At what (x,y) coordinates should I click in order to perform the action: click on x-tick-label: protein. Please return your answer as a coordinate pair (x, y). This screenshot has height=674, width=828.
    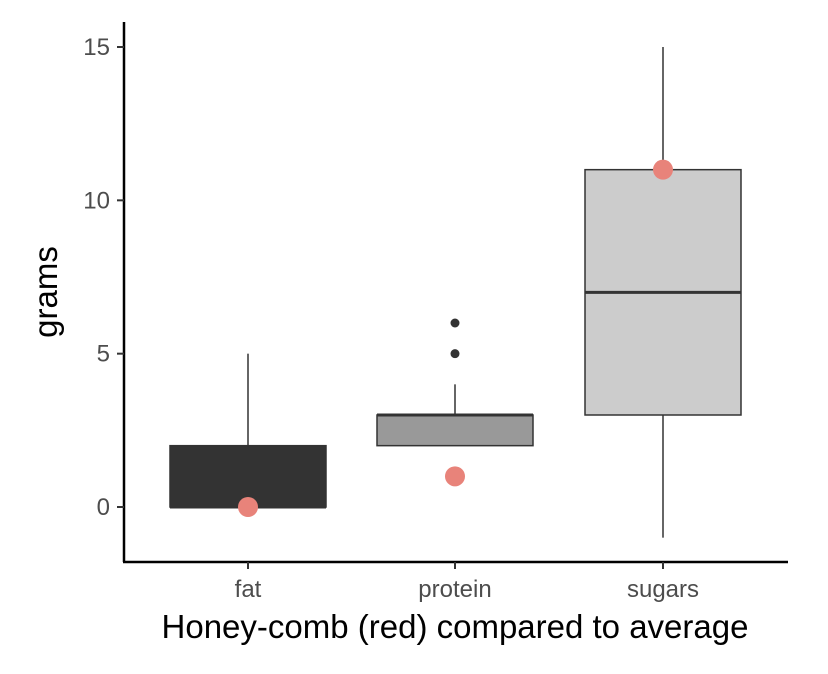
    Looking at the image, I should click on (454, 589).